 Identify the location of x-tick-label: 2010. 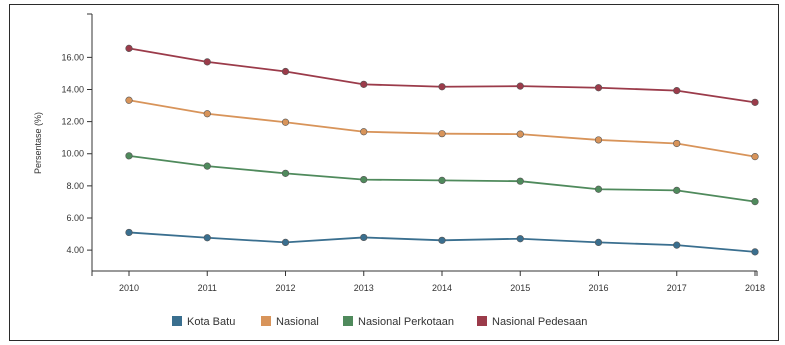
(129, 288).